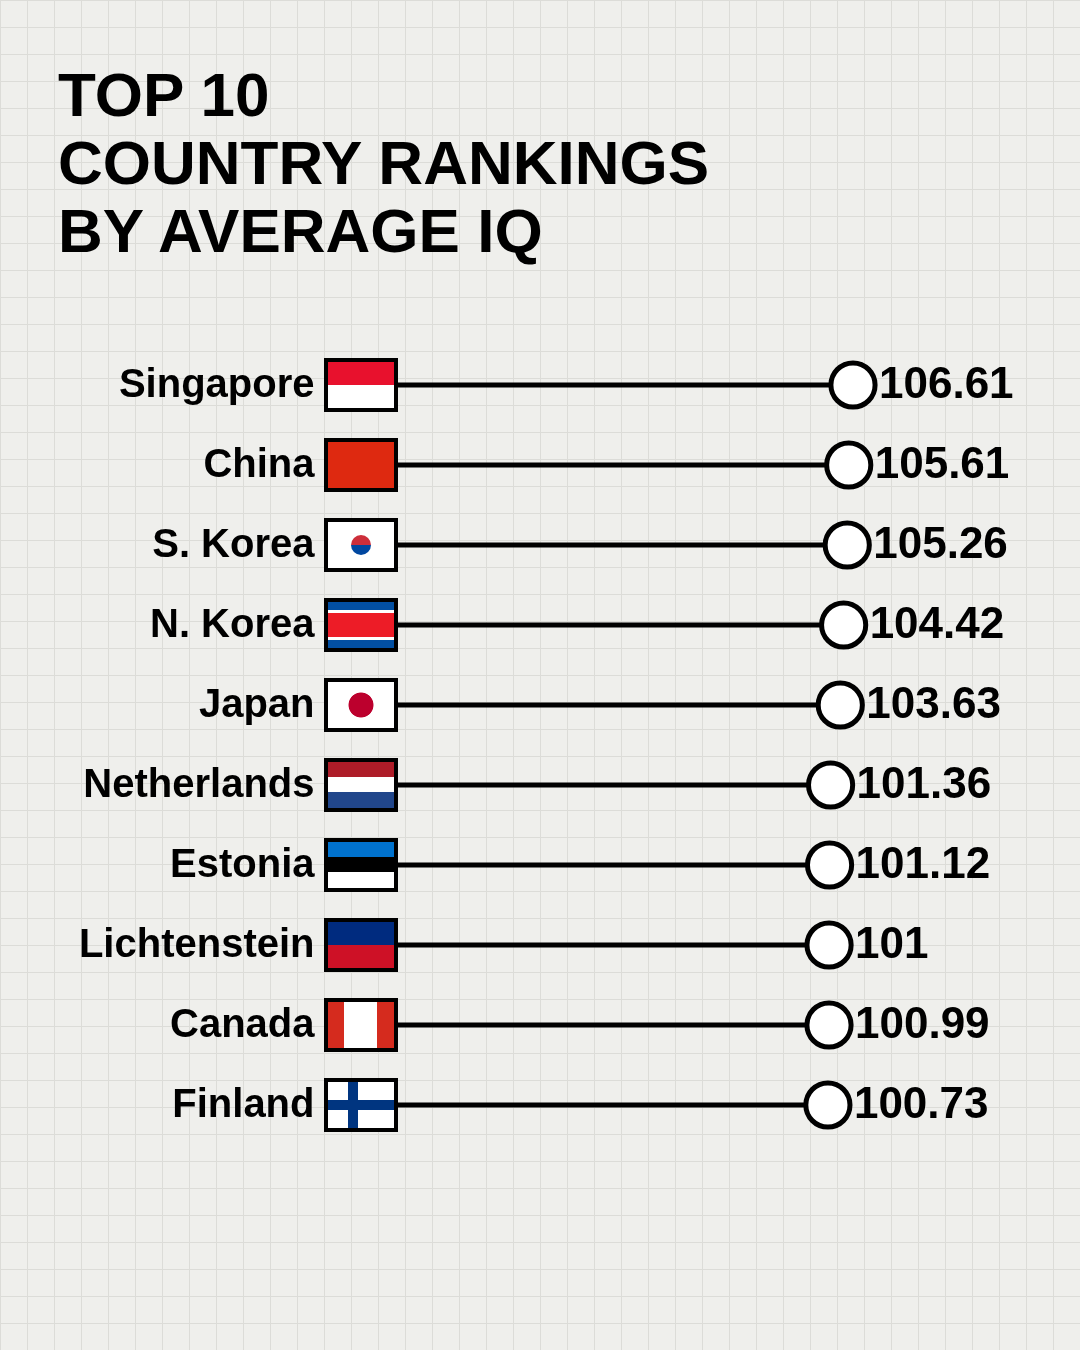  What do you see at coordinates (942, 462) in the screenshot?
I see `data-label: 105.61` at bounding box center [942, 462].